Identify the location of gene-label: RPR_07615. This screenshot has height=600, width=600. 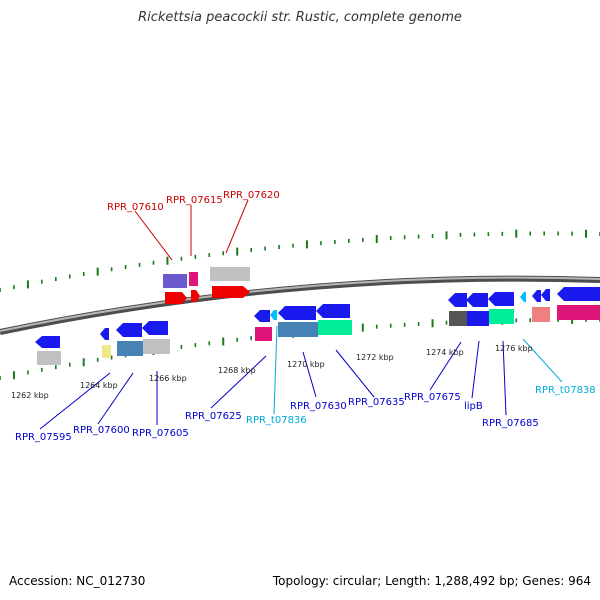
(194, 200).